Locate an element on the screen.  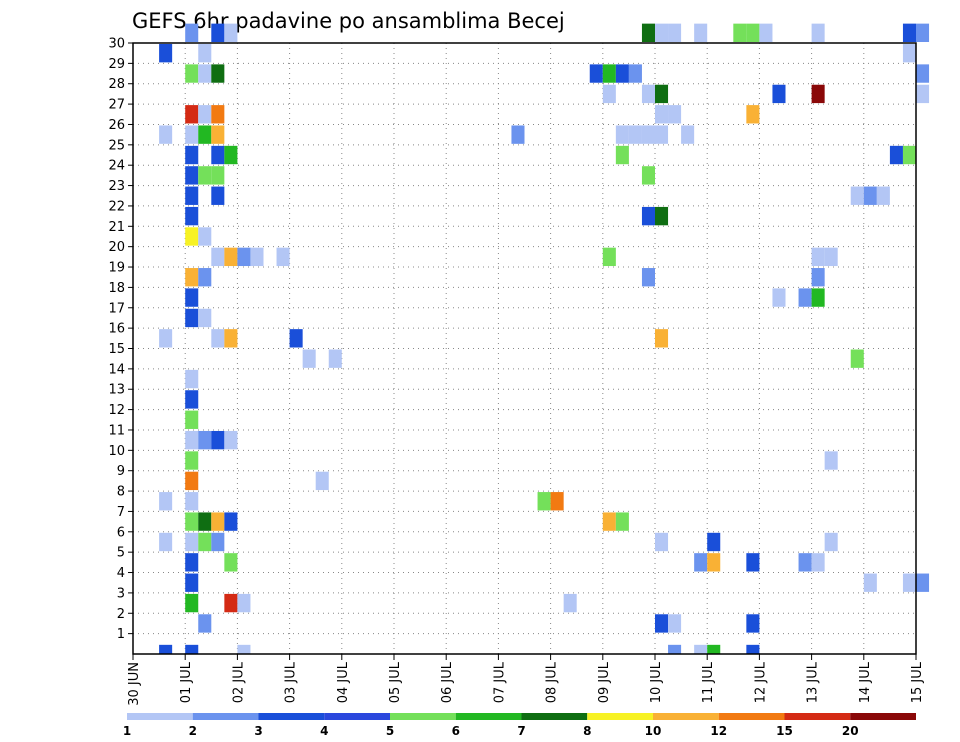
x-tick-label: 10 JUL is located at coordinates (656, 682).